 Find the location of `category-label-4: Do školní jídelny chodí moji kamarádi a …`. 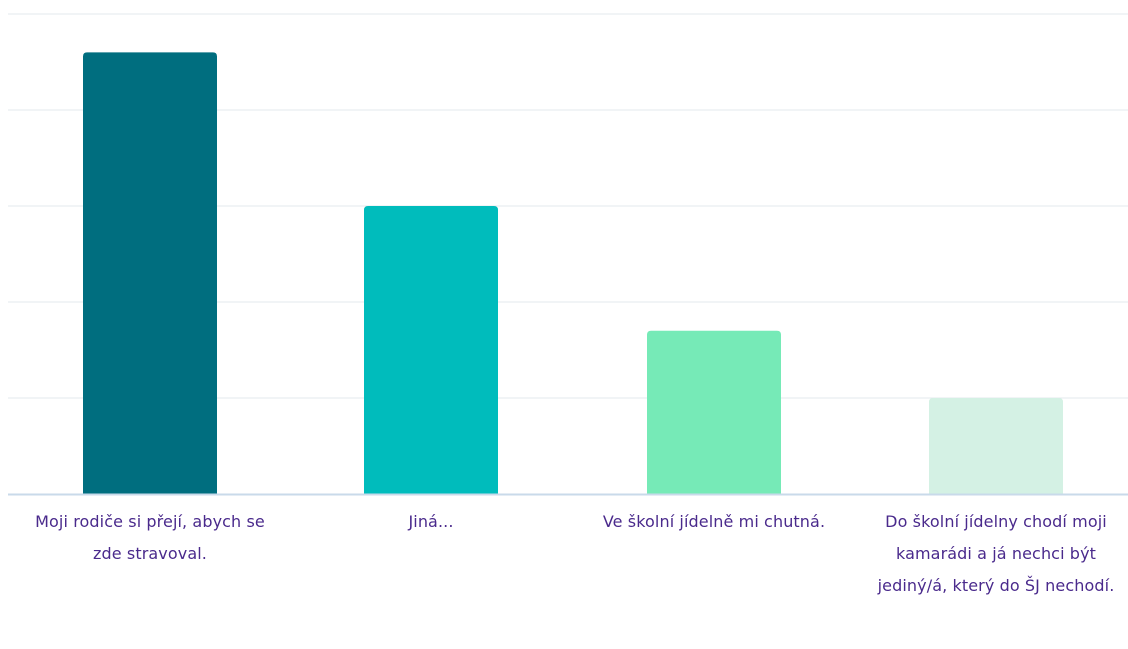

category-label-4: Do školní jídelny chodí moji kamarádi a … is located at coordinates (996, 553).